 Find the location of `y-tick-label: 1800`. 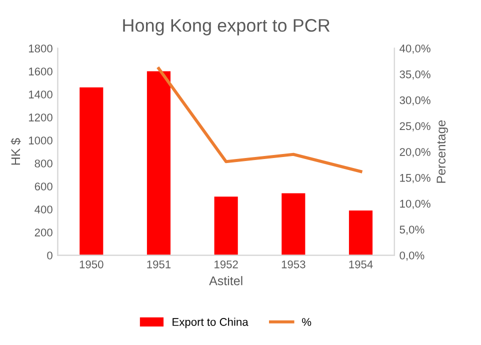

y-tick-label: 1800 is located at coordinates (40, 48).